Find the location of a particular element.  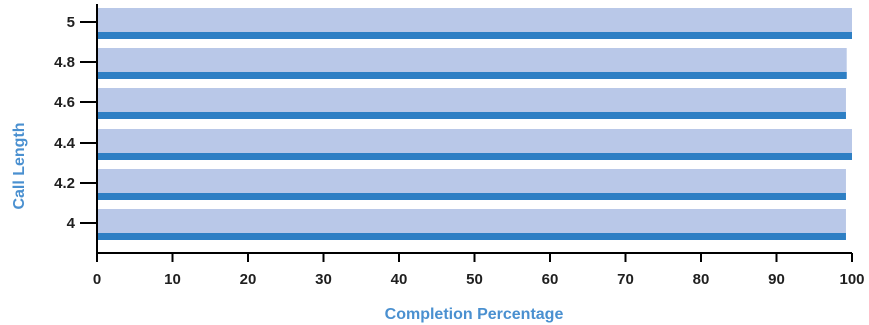

y-tick-label: 4.8 is located at coordinates (64, 62).